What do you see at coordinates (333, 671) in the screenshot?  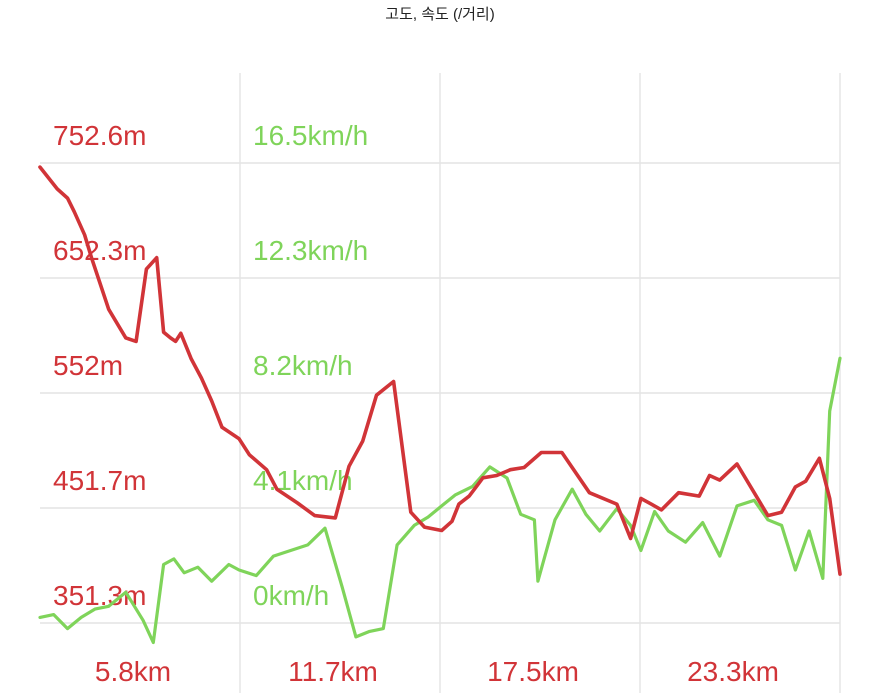 I see `x-tick-label: 11.7km` at bounding box center [333, 671].